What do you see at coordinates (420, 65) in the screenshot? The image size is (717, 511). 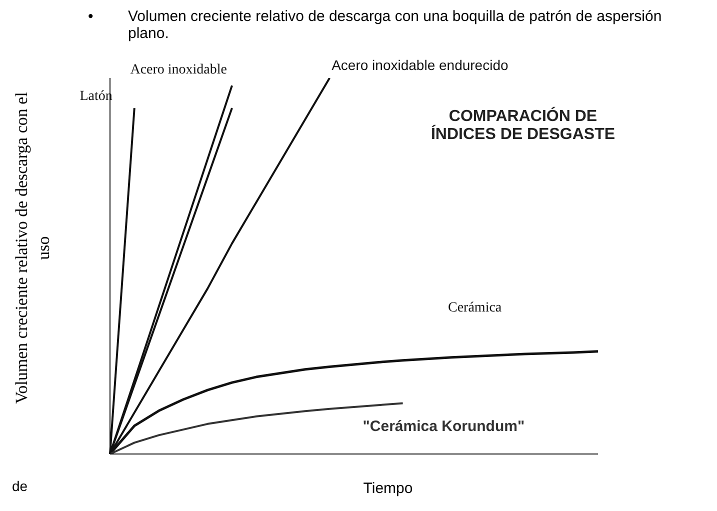 I see `series-label: Acero inoxidable endurecido` at bounding box center [420, 65].